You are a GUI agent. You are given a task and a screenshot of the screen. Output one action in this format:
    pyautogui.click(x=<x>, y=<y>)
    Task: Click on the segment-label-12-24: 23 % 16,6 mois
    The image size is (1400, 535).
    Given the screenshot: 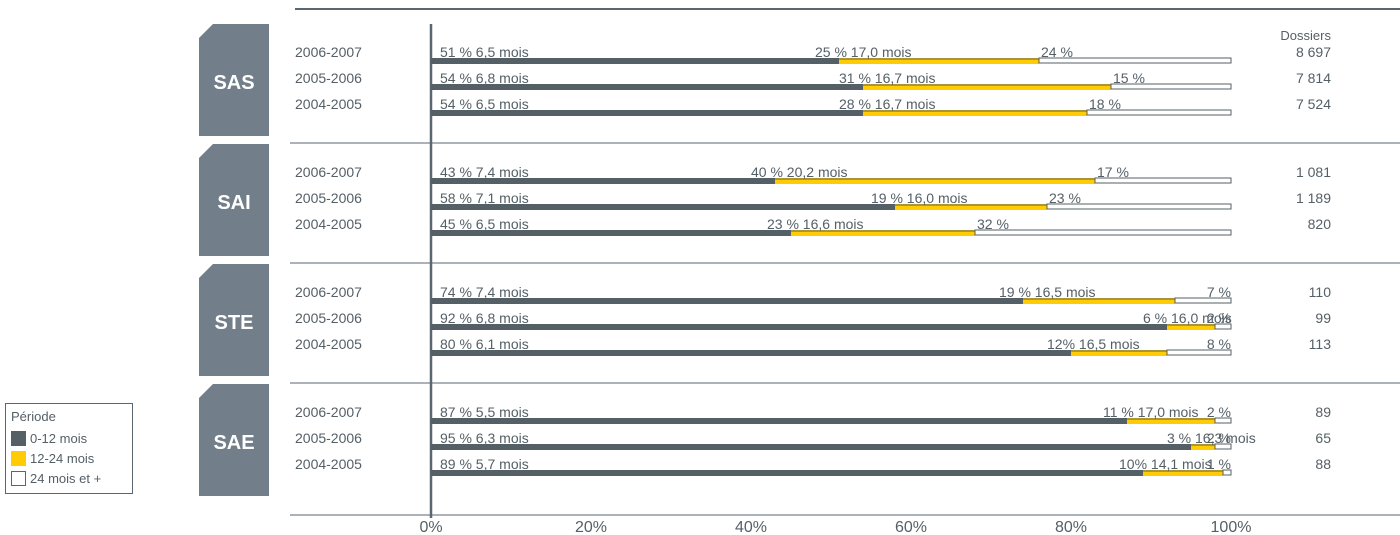 What is the action you would take?
    pyautogui.click(x=815, y=224)
    